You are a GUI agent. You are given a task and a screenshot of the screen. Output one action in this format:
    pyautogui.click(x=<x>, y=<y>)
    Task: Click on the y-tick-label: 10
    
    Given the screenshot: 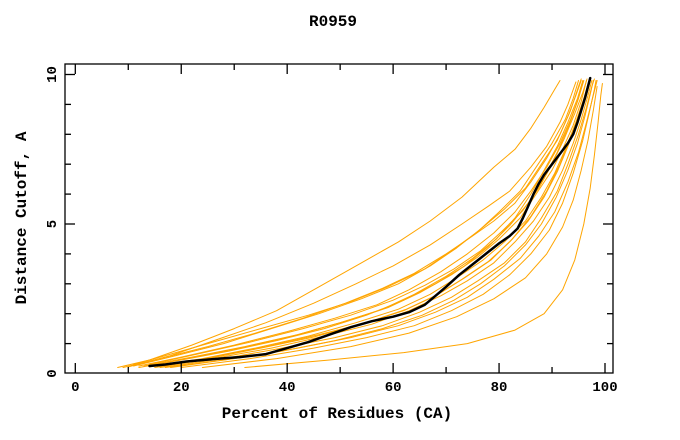 What is the action you would take?
    pyautogui.click(x=53, y=74)
    